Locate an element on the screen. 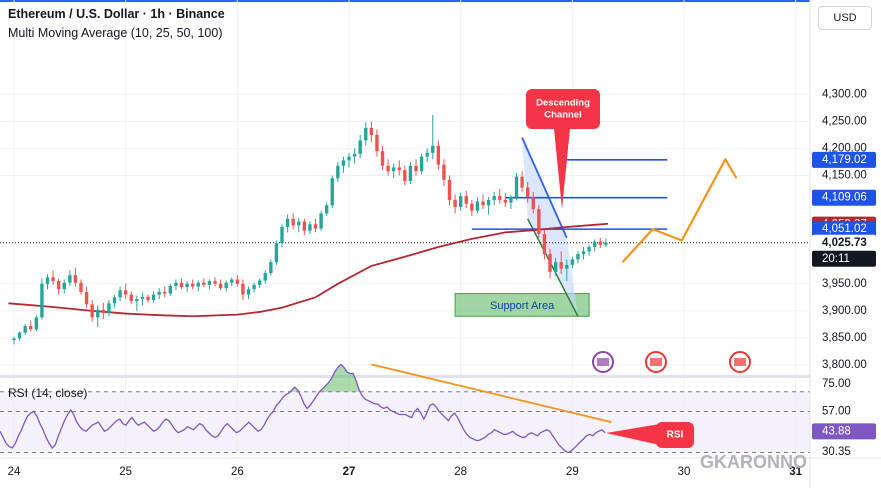 This screenshot has height=488, width=881. rsi-value-label: 43.88 is located at coordinates (836, 431).